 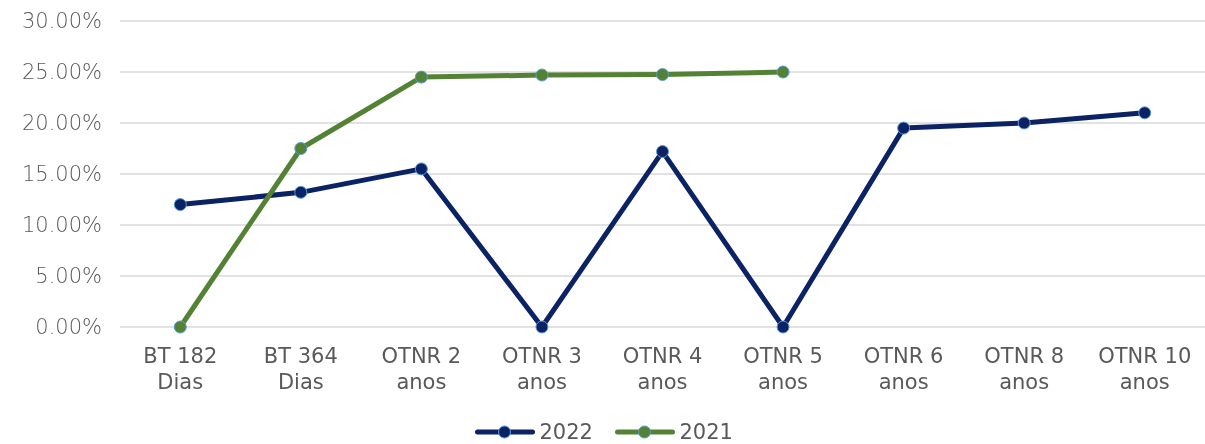 What do you see at coordinates (61, 225) in the screenshot?
I see `y-tick-label: 10.00%` at bounding box center [61, 225].